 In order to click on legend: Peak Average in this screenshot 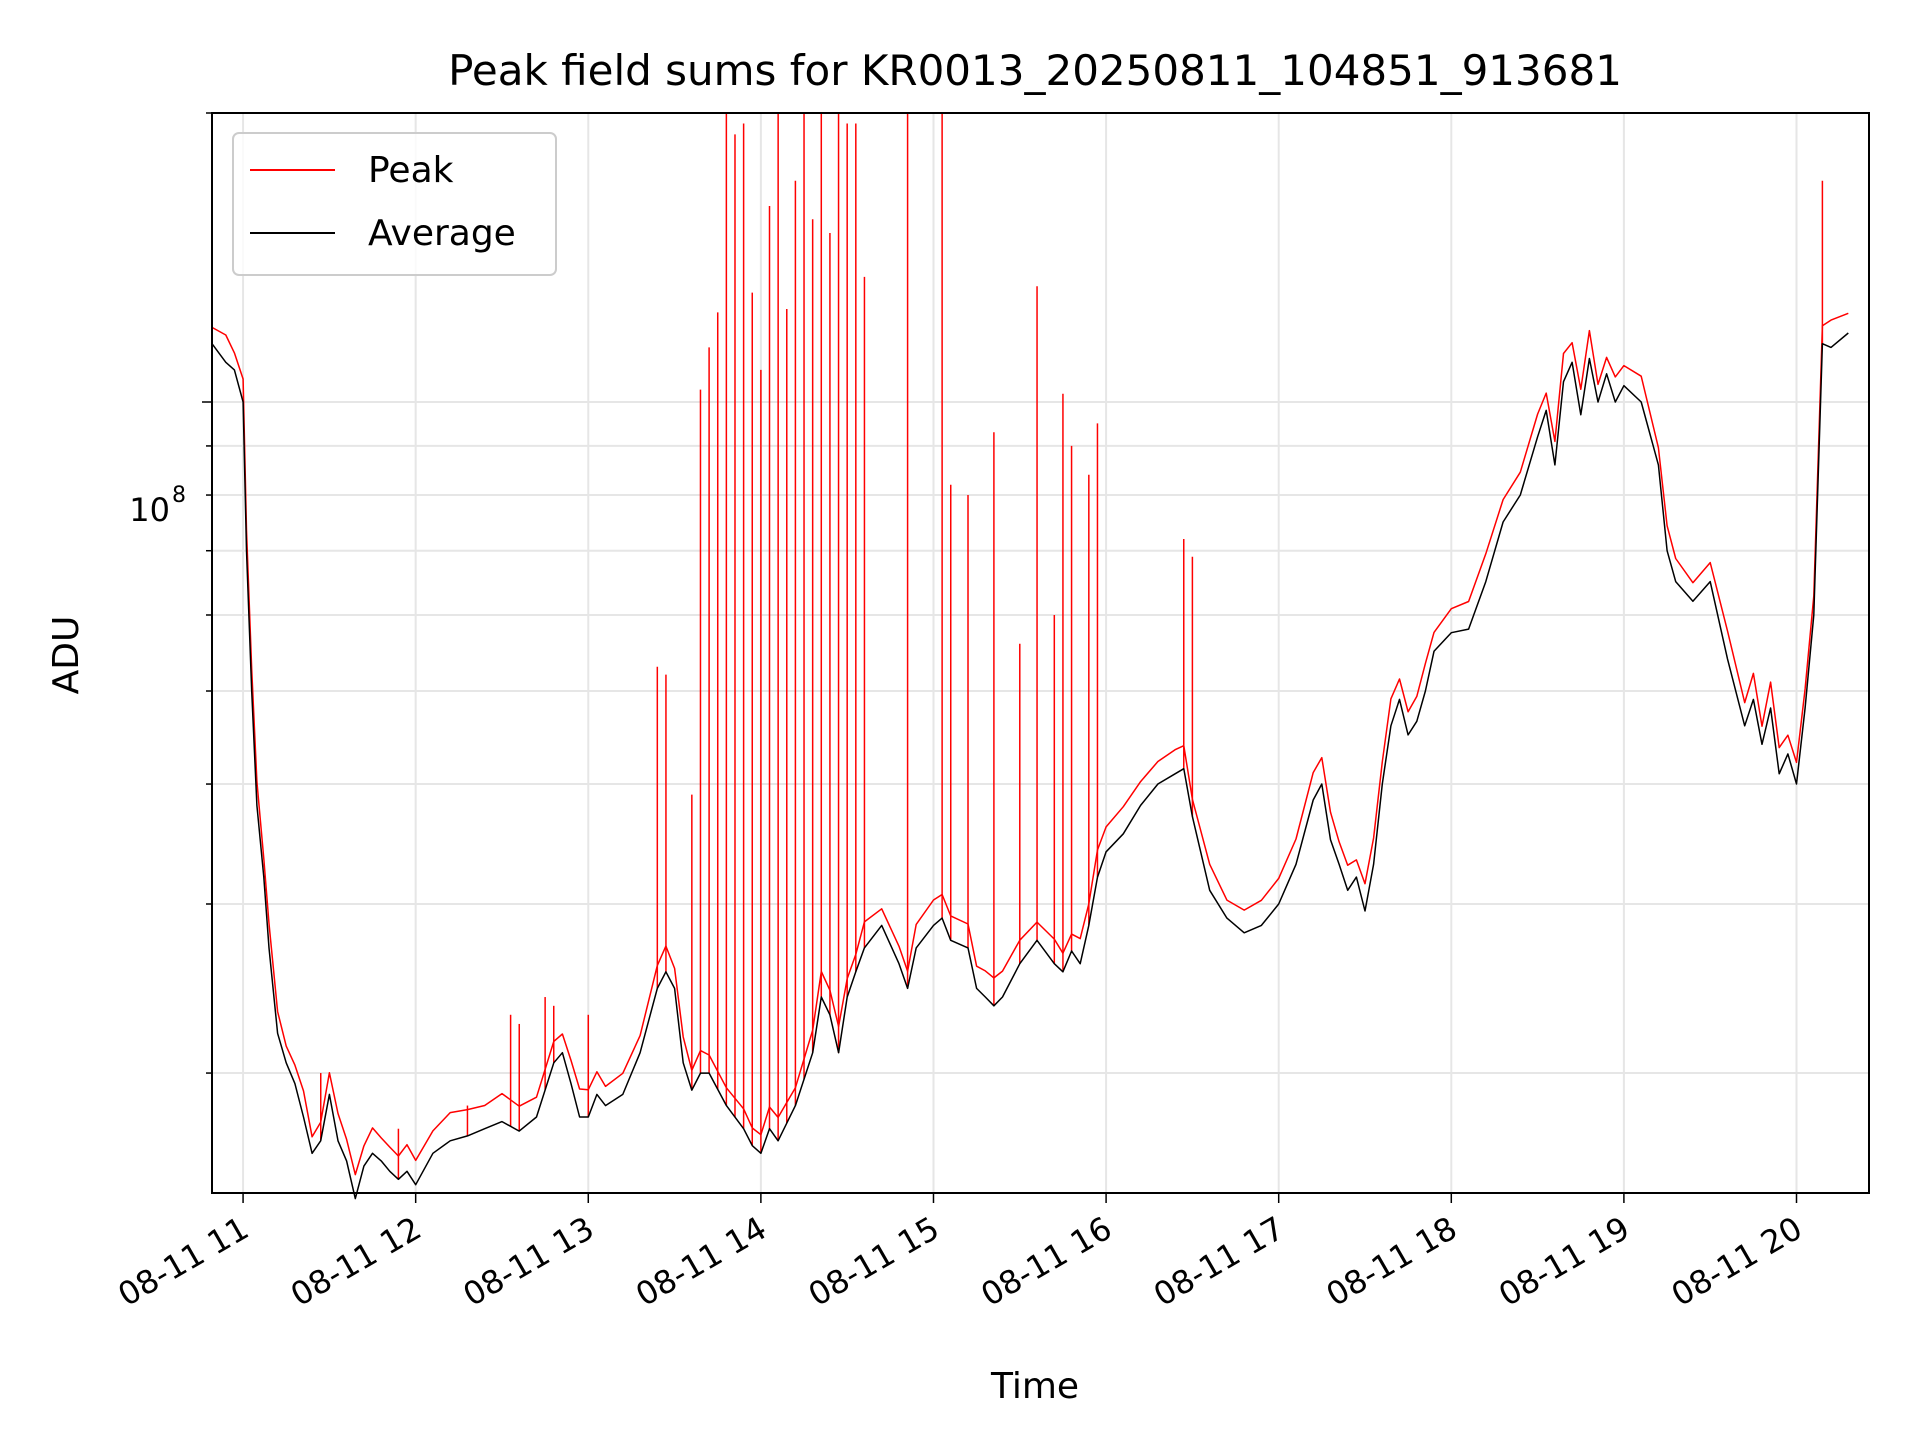, I will do `click(394, 204)`.